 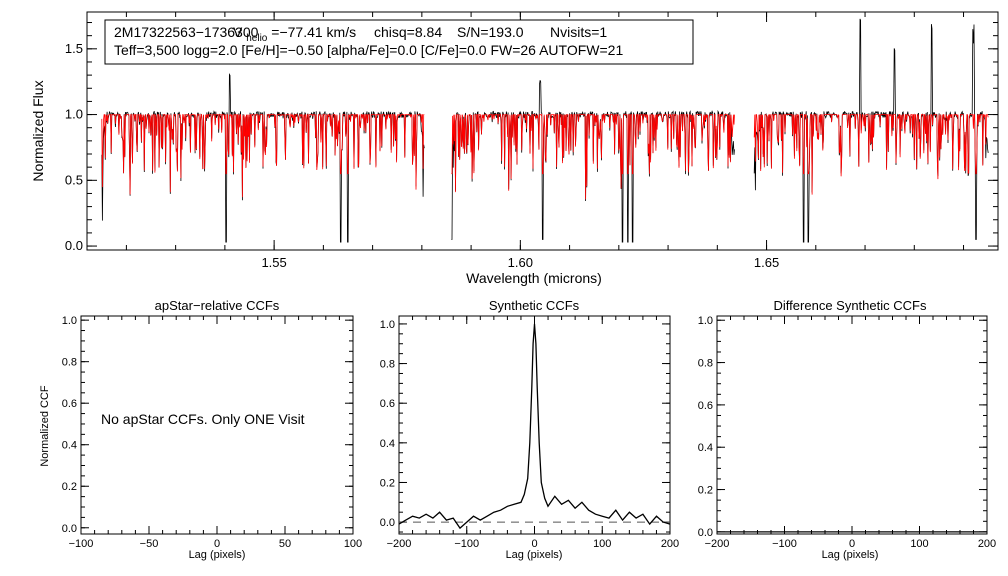 What do you see at coordinates (285, 544) in the screenshot?
I see `x-tick-label: 50` at bounding box center [285, 544].